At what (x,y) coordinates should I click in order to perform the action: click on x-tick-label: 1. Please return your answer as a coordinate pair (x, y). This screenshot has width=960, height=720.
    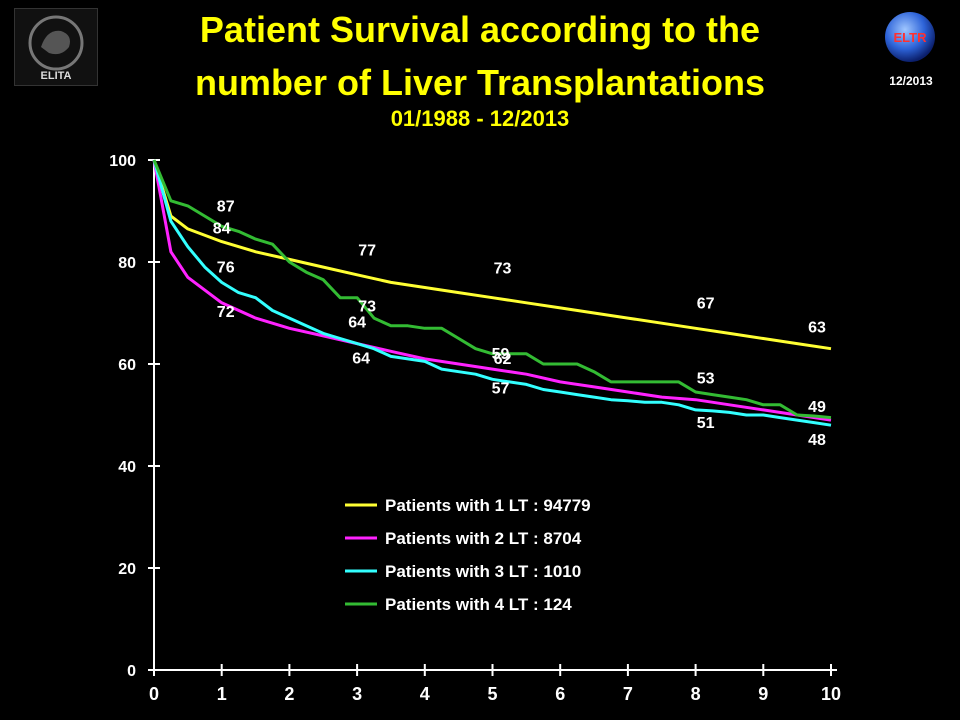
    Looking at the image, I should click on (222, 694).